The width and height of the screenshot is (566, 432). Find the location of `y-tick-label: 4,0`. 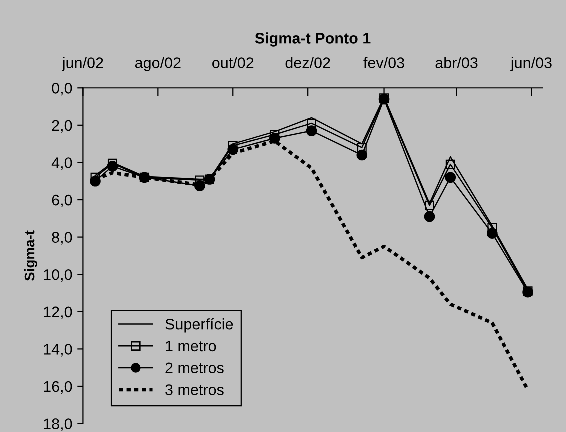

y-tick-label: 4,0 is located at coordinates (62, 164).